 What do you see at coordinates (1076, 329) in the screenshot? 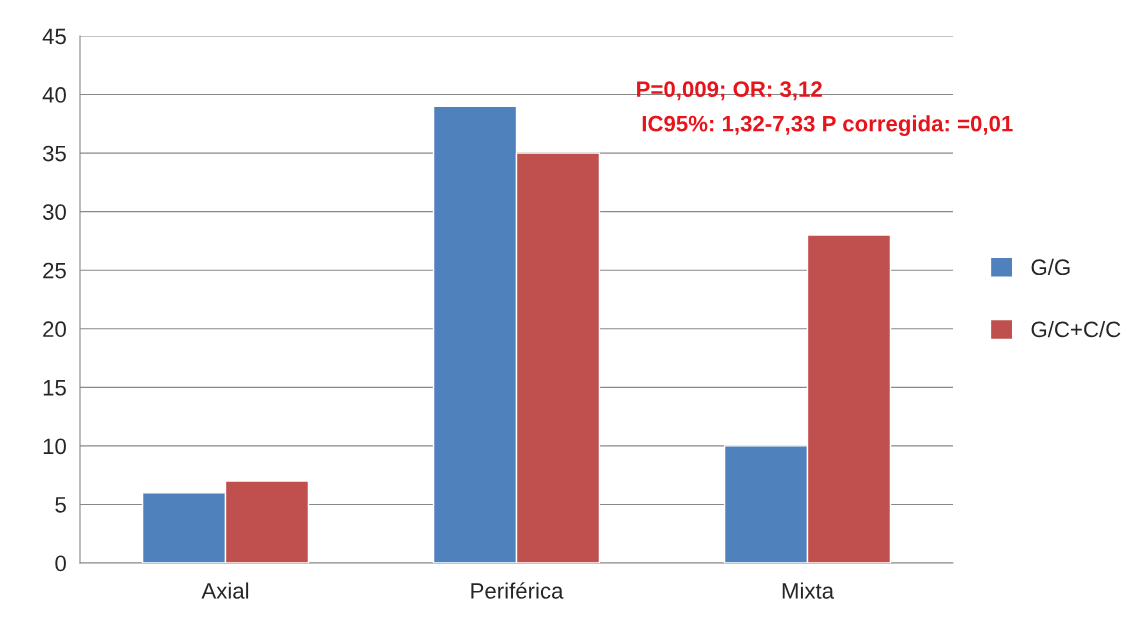
I see `legend-label: G/C+C/C` at bounding box center [1076, 329].